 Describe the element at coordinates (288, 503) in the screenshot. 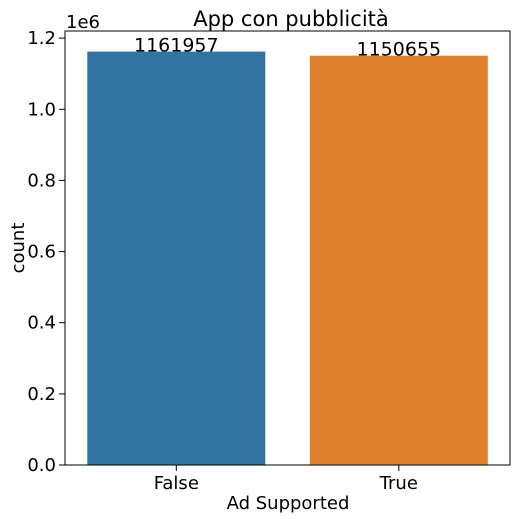

I see `x-axis-label: Ad Supported` at that location.